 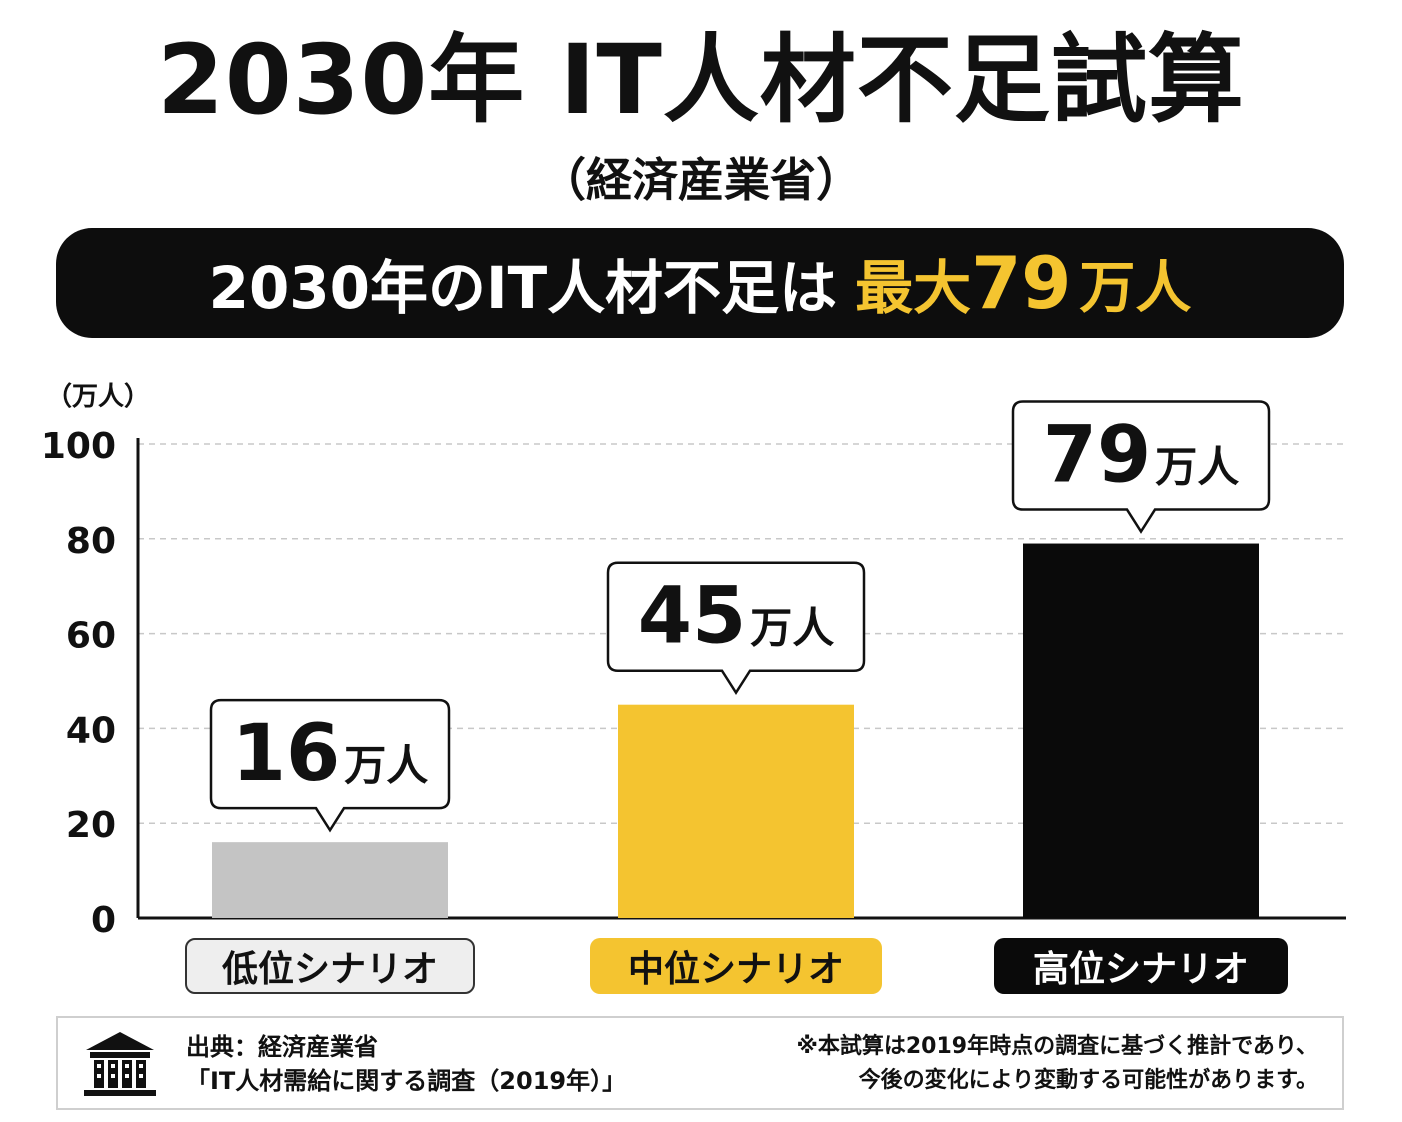 I want to click on data-label-low: 16万人, so click(x=330, y=754).